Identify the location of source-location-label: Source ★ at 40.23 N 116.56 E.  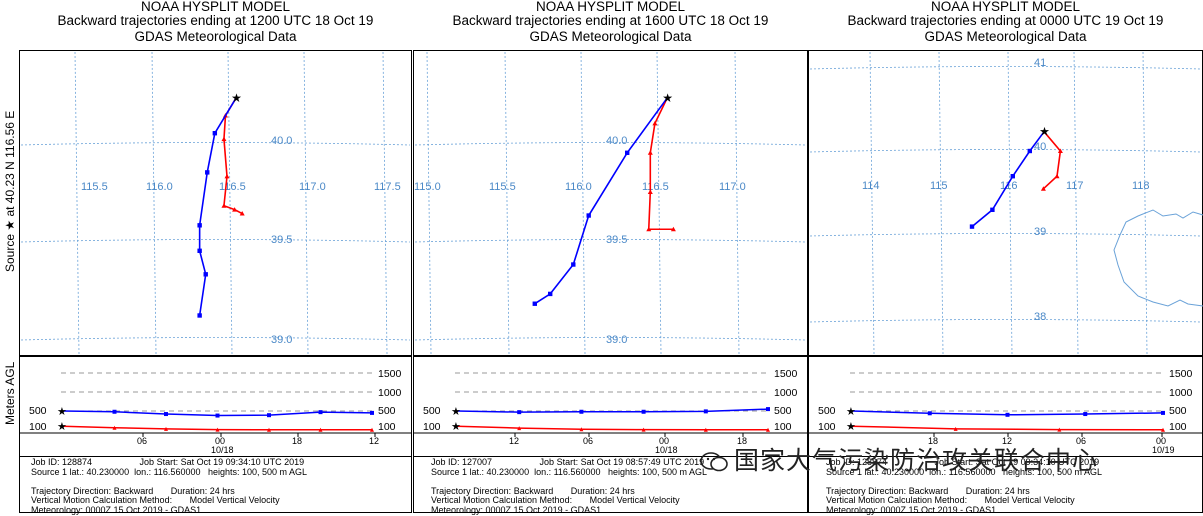
(10, 191).